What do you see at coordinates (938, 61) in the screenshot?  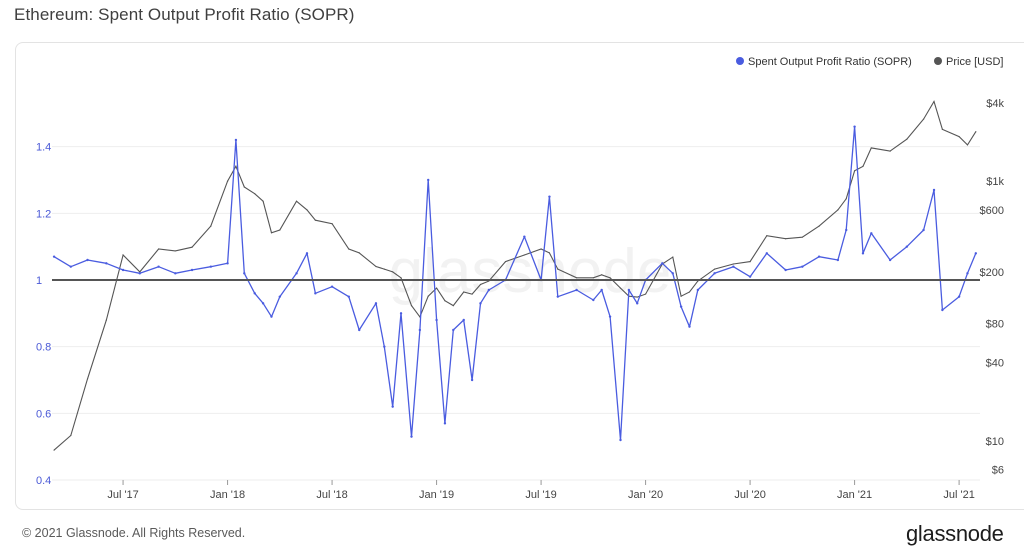 I see `legend-dot-price` at bounding box center [938, 61].